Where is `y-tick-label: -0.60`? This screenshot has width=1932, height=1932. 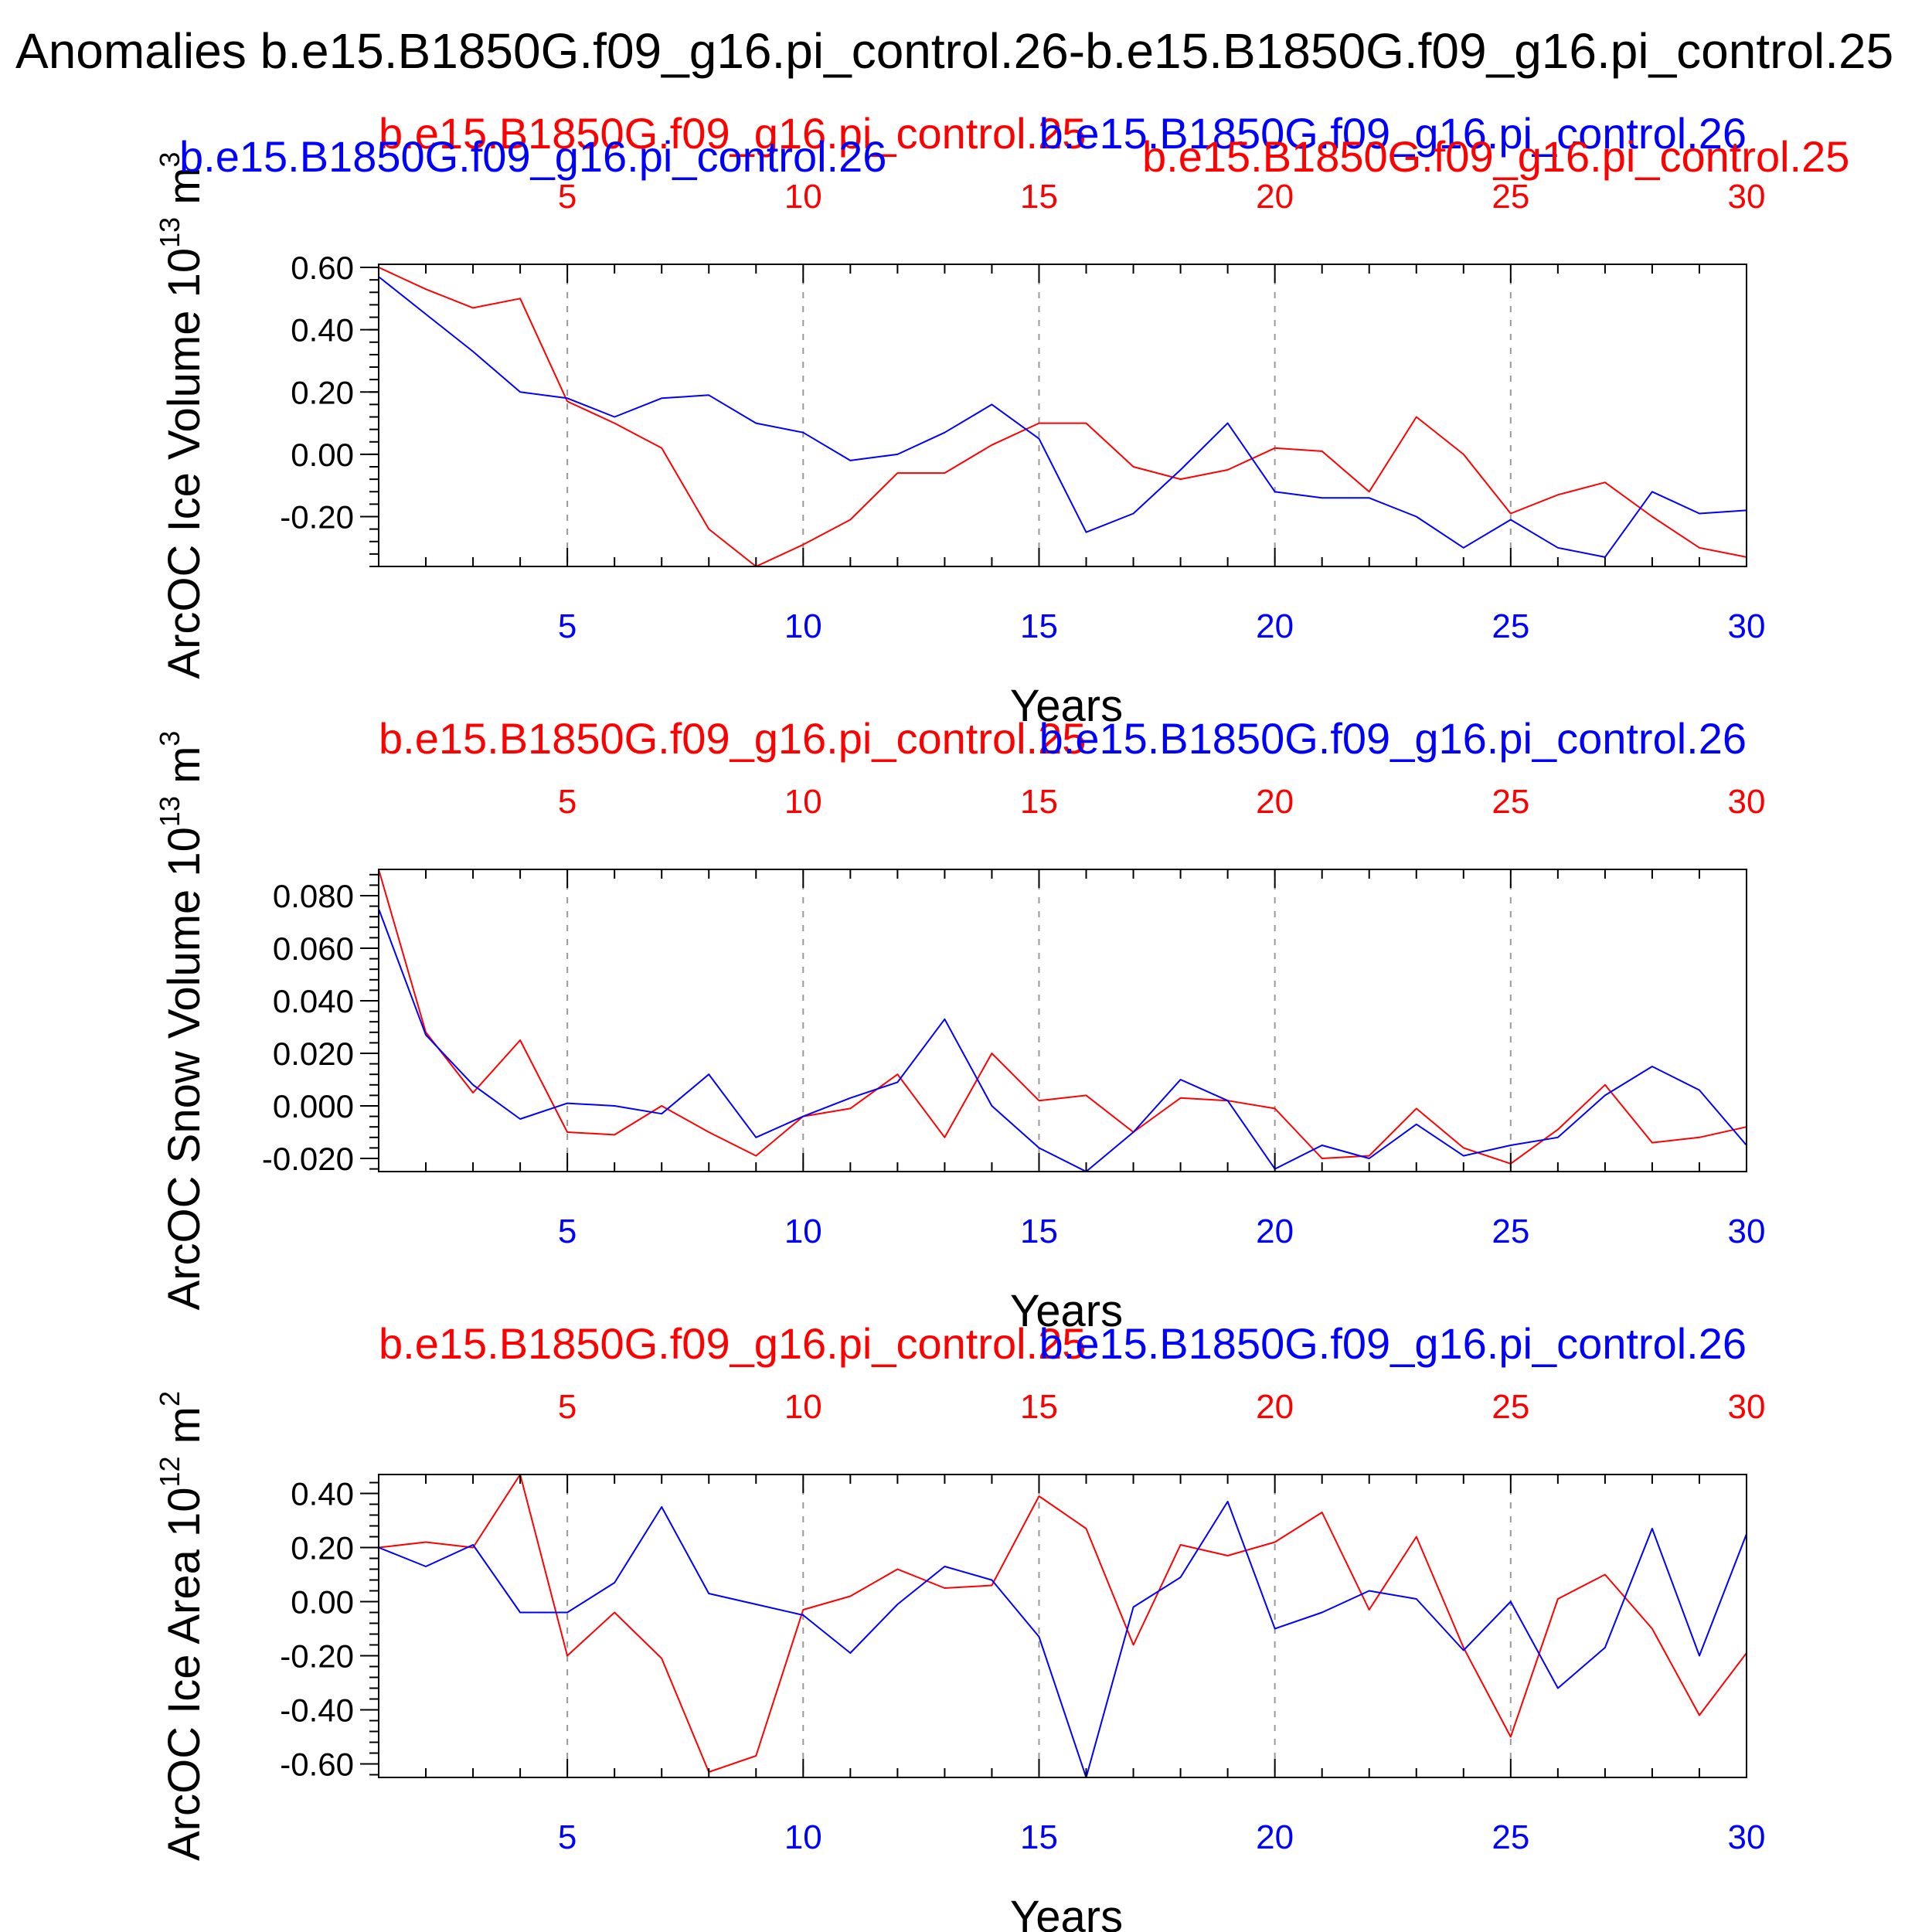
y-tick-label: -0.60 is located at coordinates (317, 1765).